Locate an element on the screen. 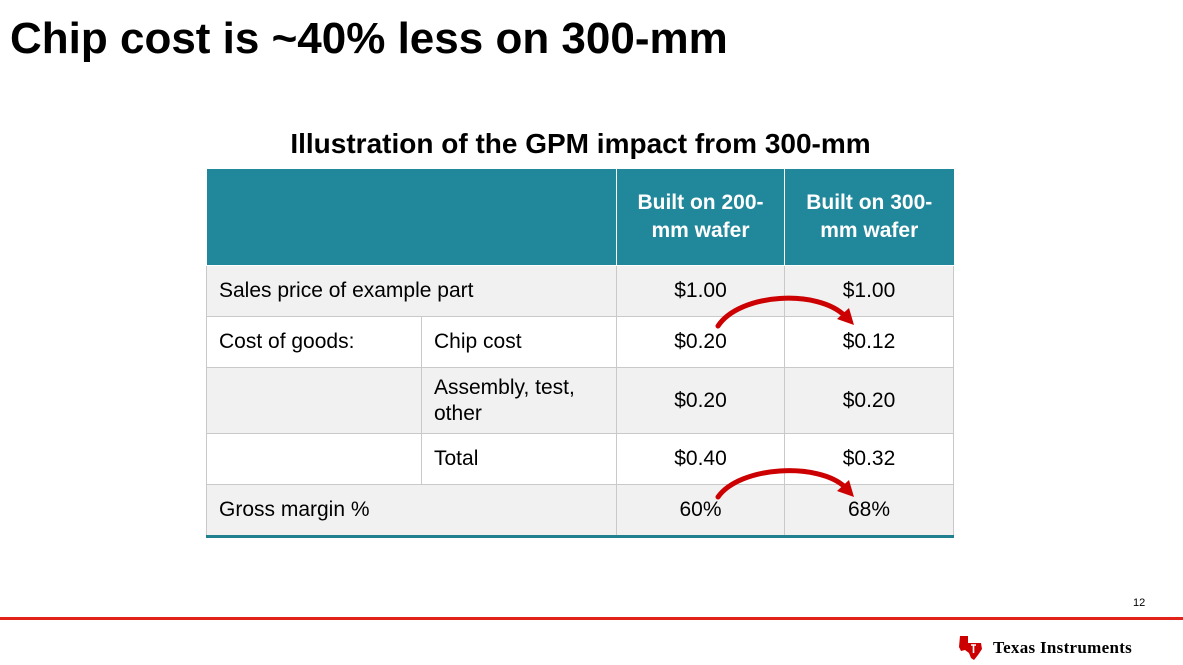  chip-cost-300: $0.12 is located at coordinates (869, 342).